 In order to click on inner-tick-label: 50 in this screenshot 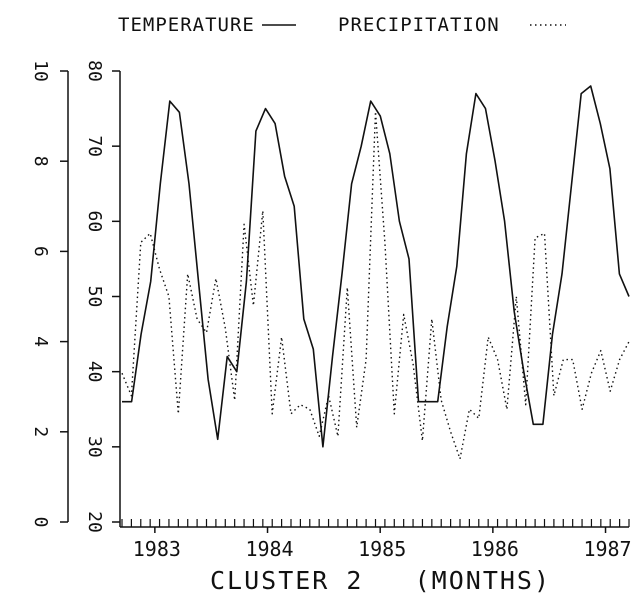, I will do `click(94, 297)`.